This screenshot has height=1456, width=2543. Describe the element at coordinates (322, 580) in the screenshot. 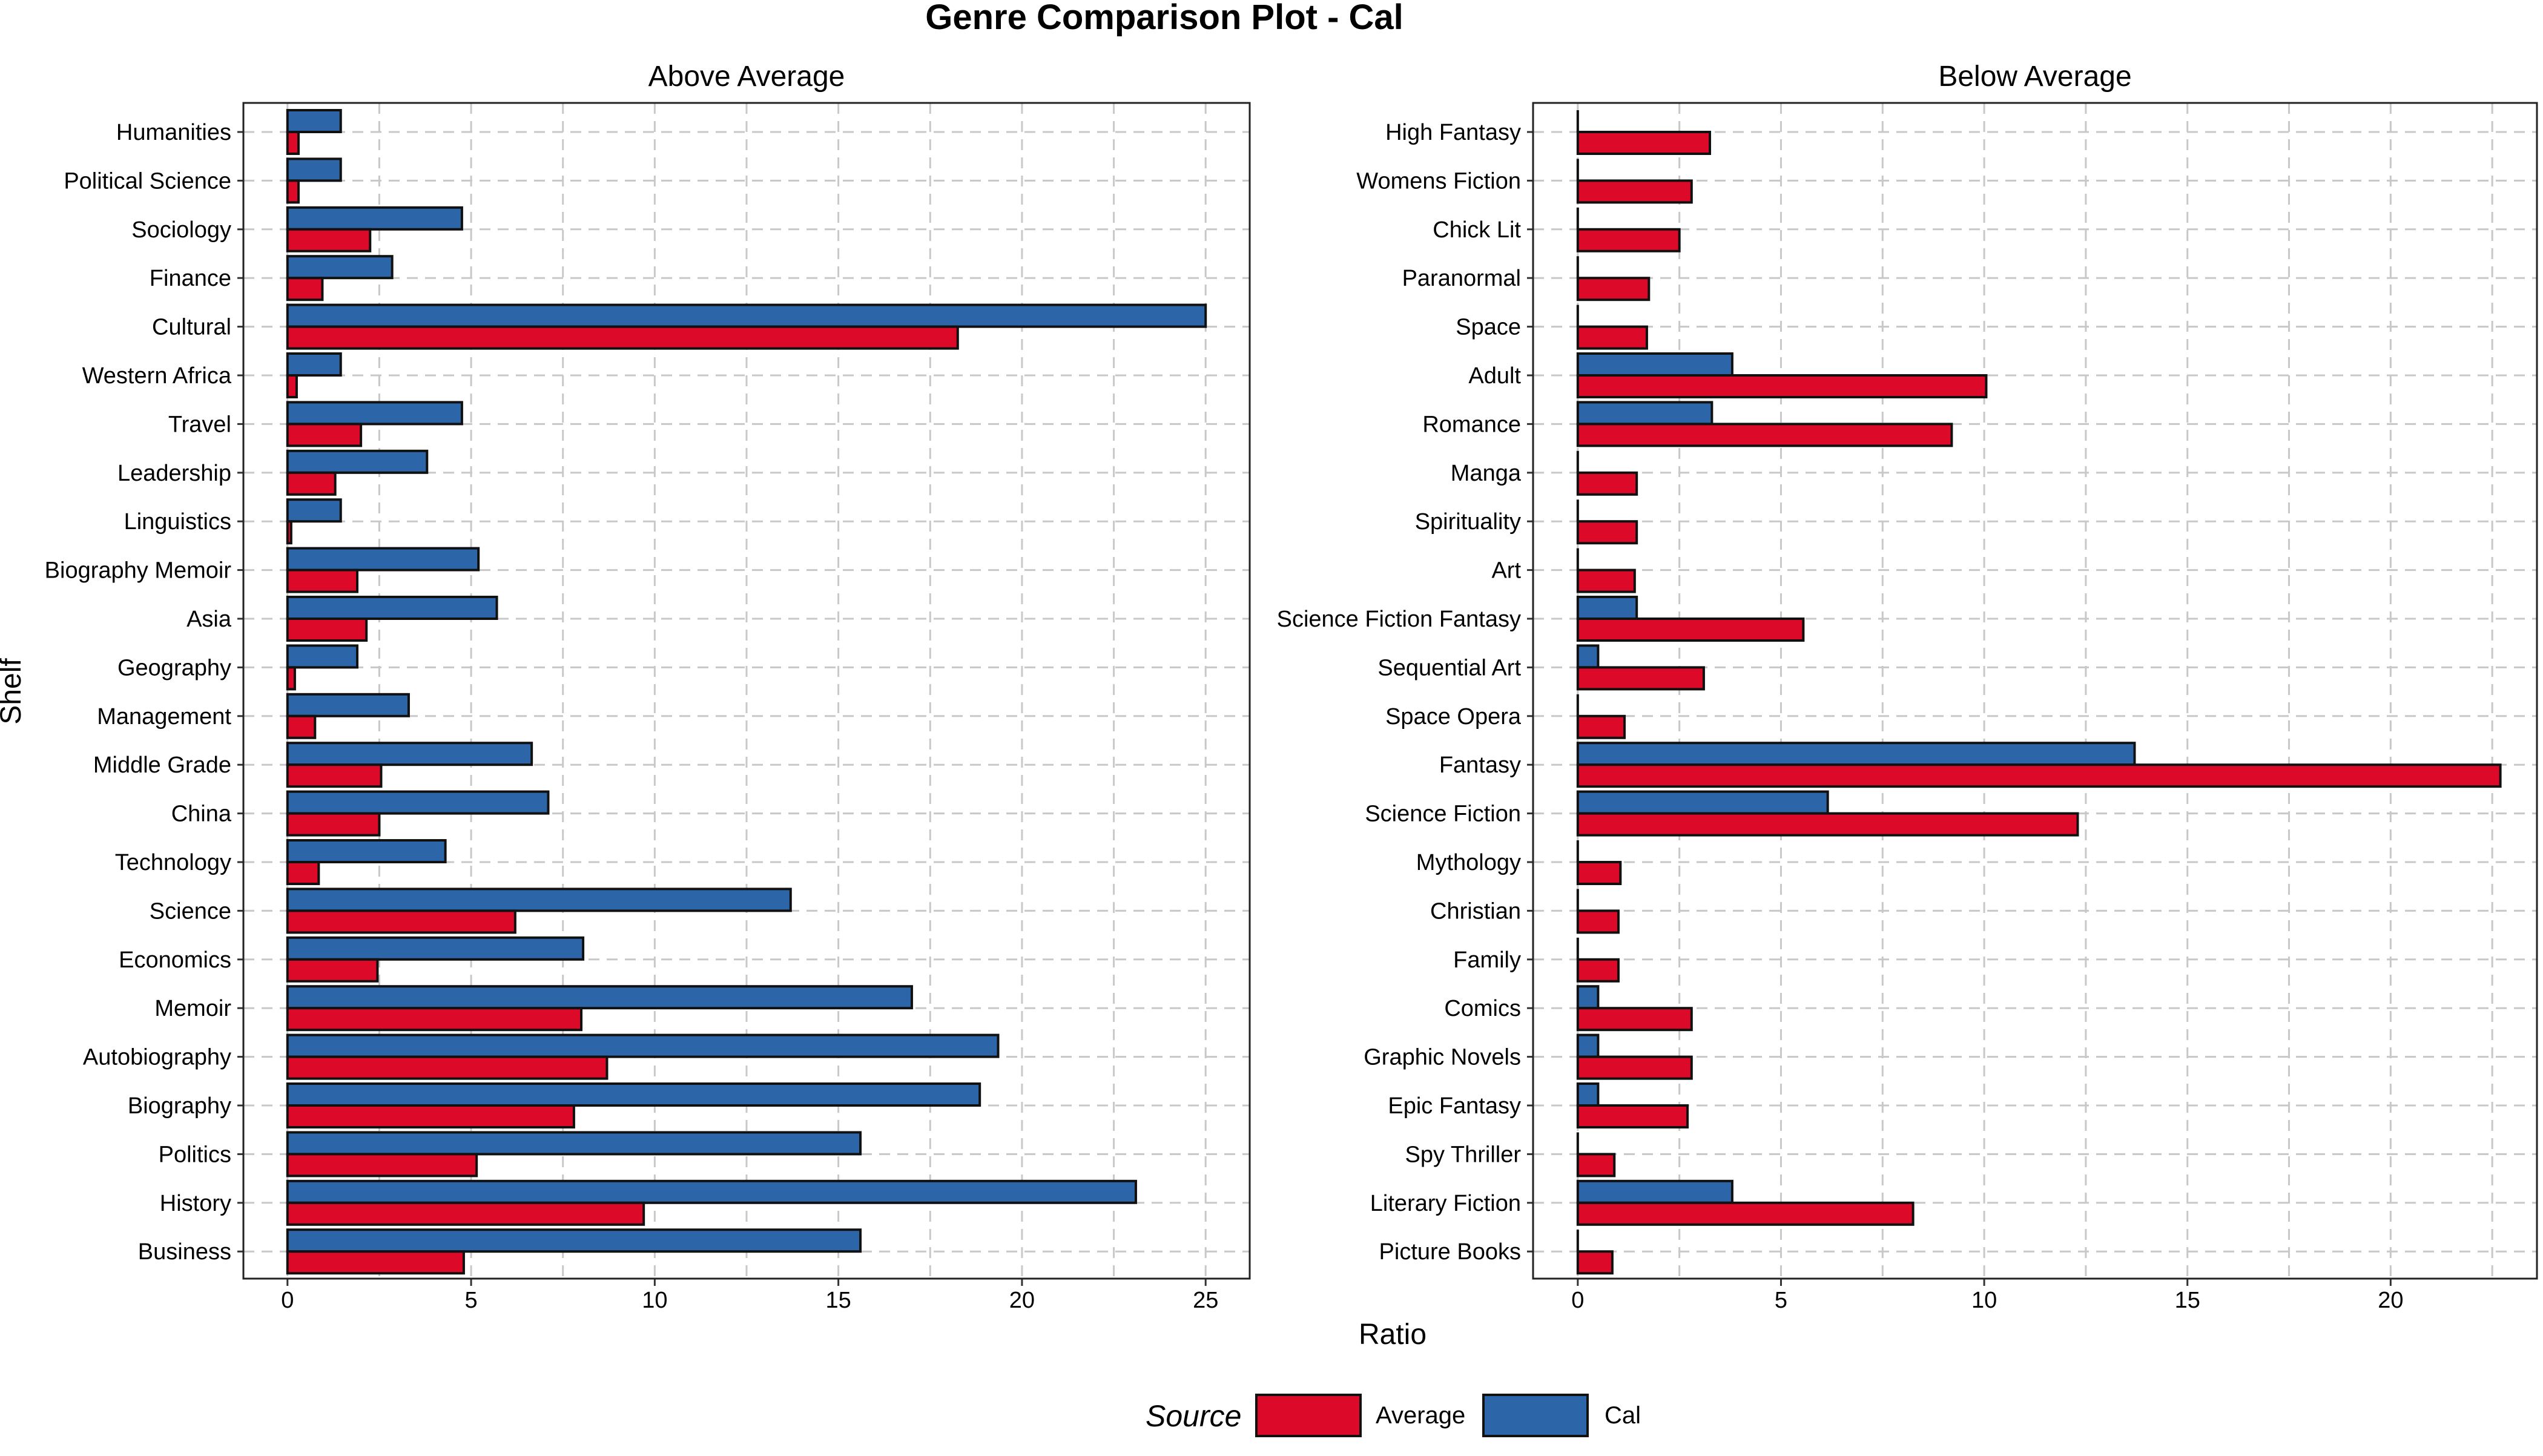

I see `bar-average-biography-memoir` at that location.